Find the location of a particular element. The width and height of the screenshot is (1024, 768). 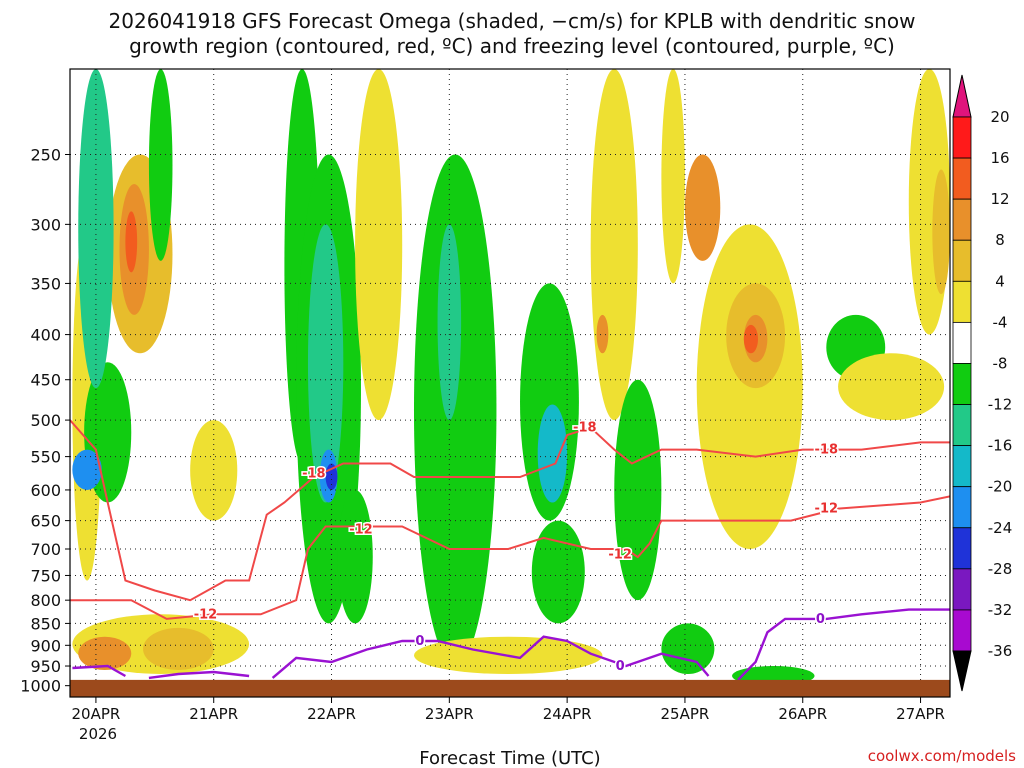

colorbar-label: -20 is located at coordinates (1000, 487).